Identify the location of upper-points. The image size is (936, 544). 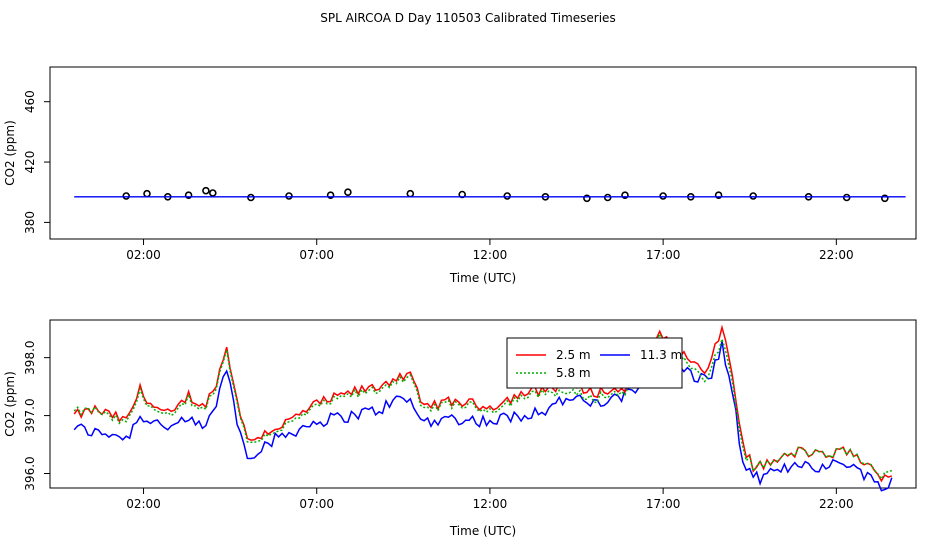
(505, 194).